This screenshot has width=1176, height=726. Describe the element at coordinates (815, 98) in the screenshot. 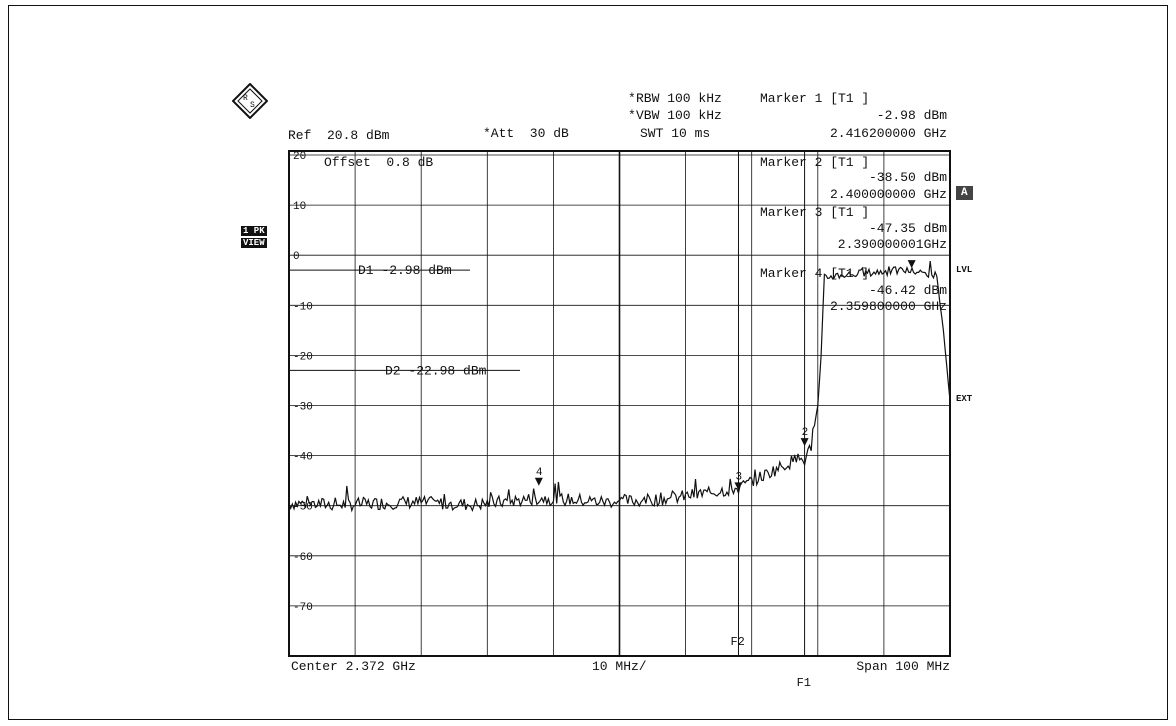

I see `marker1-title: Marker 1 [T1 ]` at that location.